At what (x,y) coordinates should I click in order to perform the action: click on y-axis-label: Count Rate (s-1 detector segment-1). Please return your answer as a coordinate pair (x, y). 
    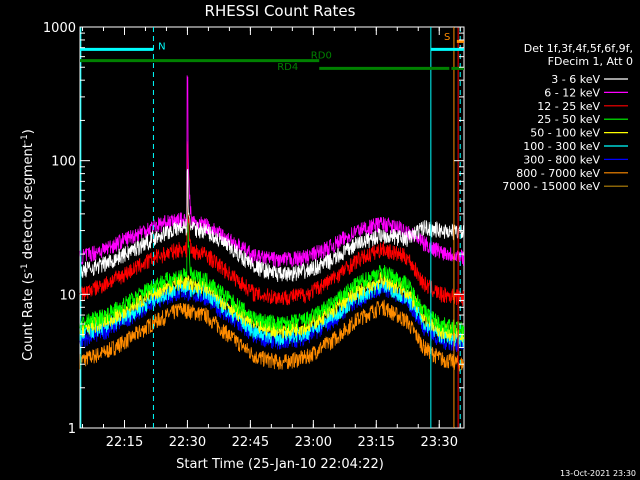
    Looking at the image, I should click on (28, 245).